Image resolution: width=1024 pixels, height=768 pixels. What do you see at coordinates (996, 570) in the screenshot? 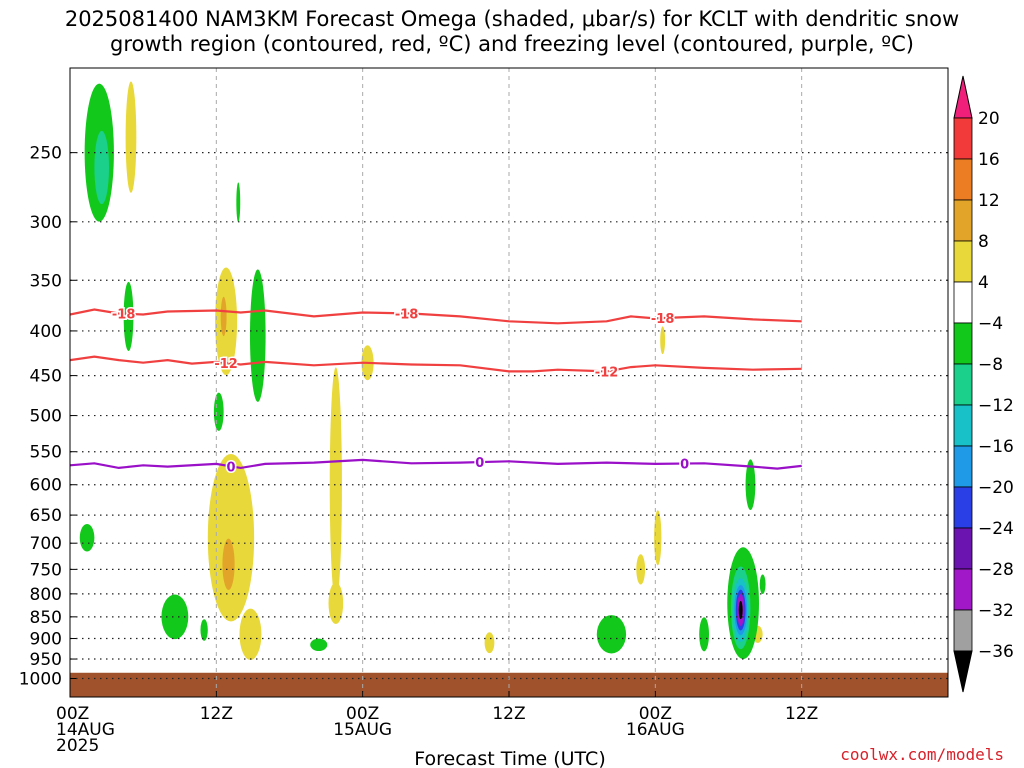
I see `colorbar-label: −28` at bounding box center [996, 570].